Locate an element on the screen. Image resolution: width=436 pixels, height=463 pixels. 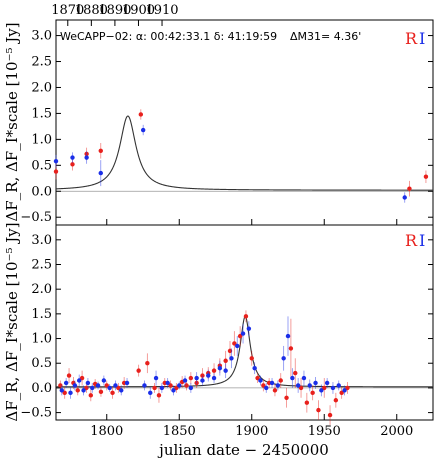
top-panel-title: WeCAPP−02: α: 00:42:33.1 δ: 41:19:59 is located at coordinates (168, 36).